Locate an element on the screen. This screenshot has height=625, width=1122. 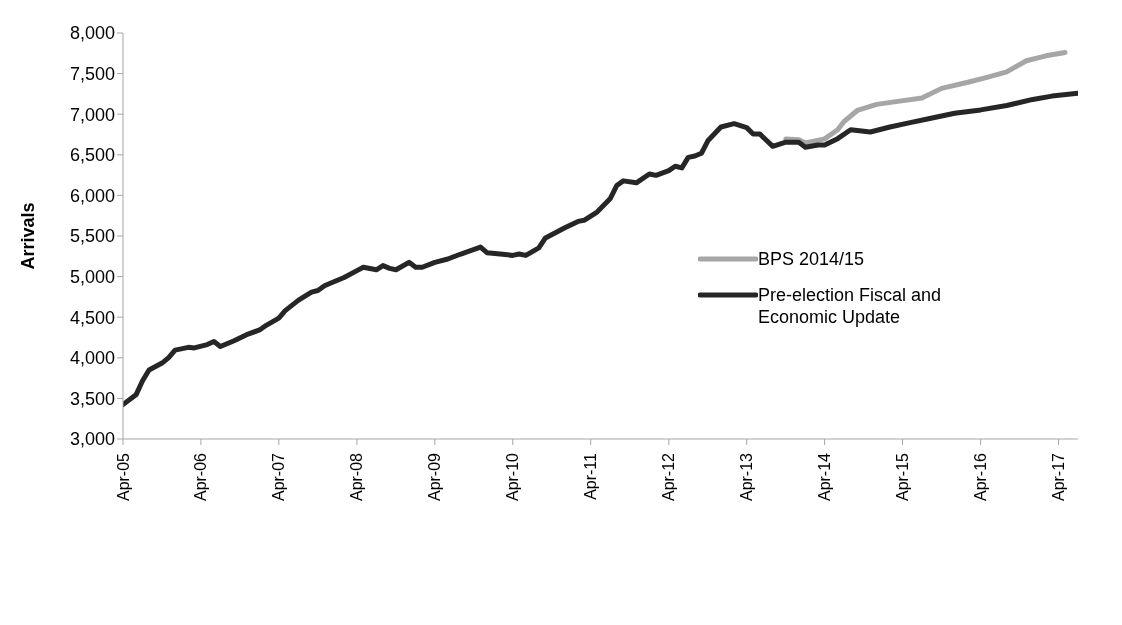
y-tick-label: 4,500 is located at coordinates (92, 317).